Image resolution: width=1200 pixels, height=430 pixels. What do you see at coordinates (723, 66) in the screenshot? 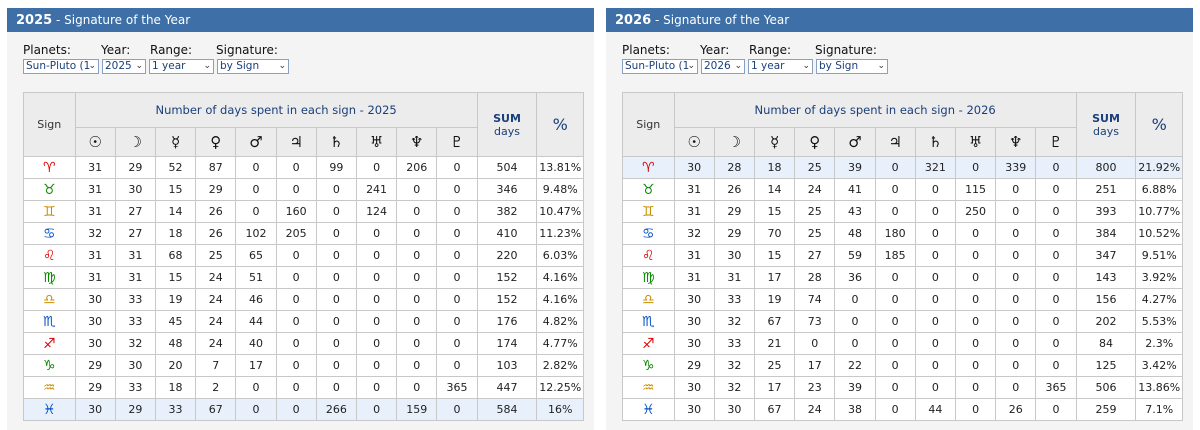
I see `year-select: 2026 ⌄` at bounding box center [723, 66].